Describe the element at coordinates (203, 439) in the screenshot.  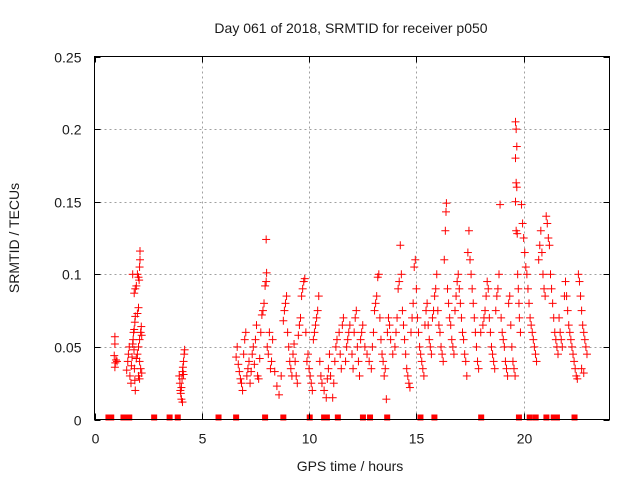
I see `x-tick-label: 5` at that location.